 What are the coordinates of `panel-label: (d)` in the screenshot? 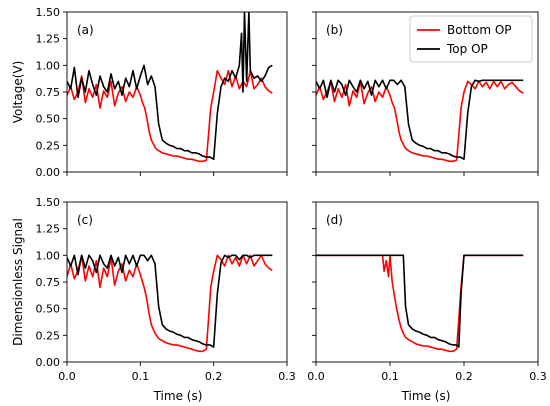 It's located at (334, 220).